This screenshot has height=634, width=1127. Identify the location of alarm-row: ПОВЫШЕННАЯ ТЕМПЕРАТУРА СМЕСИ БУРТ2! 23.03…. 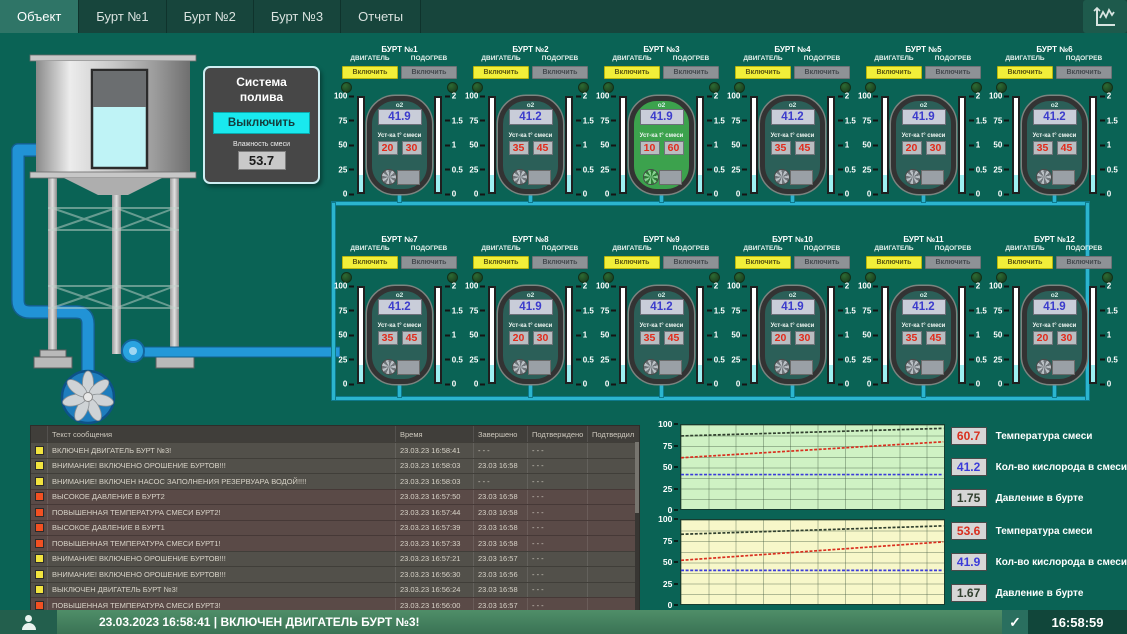
(335, 512).